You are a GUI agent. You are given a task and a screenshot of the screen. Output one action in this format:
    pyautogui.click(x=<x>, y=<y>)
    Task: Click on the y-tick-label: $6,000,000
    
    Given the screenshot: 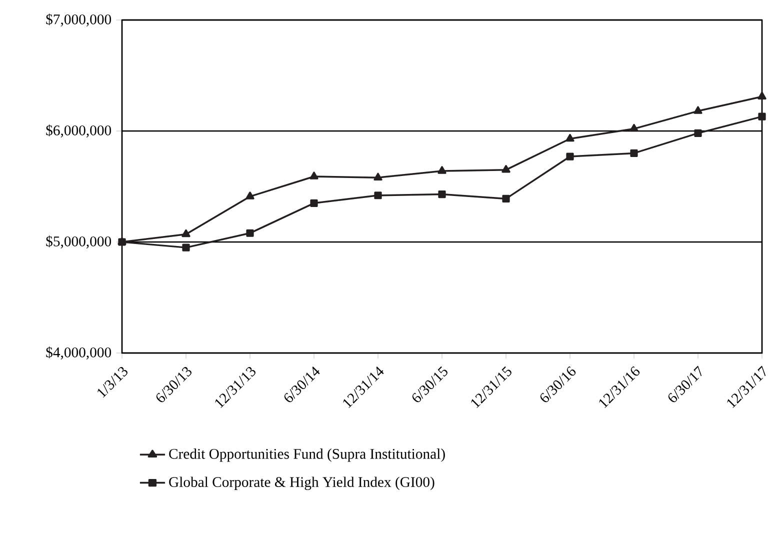 What is the action you would take?
    pyautogui.click(x=79, y=131)
    